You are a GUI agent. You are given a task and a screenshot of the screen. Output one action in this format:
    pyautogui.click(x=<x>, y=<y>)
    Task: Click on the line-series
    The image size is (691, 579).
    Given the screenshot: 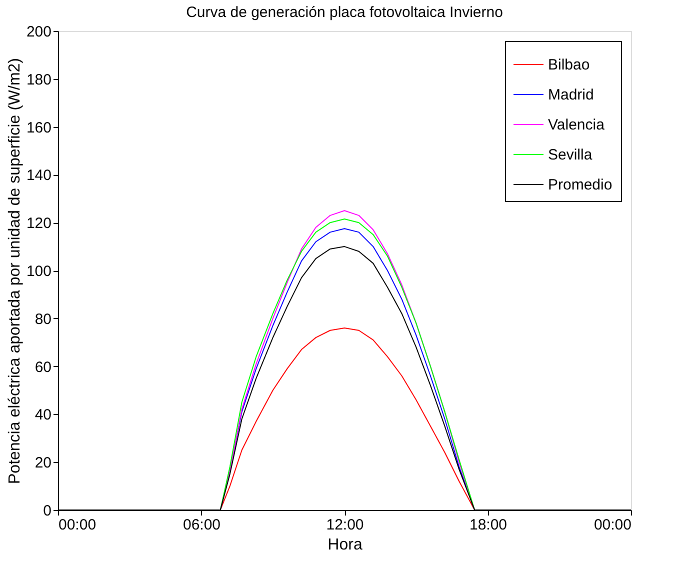 What is the action you would take?
    pyautogui.click(x=348, y=418)
    